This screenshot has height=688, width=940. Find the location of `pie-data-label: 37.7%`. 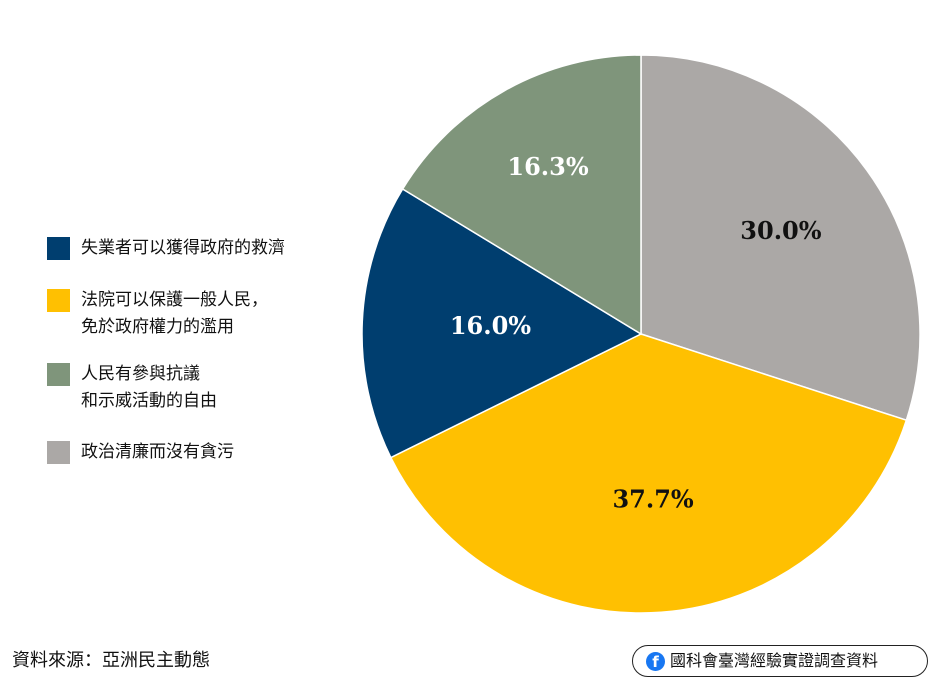

pie-data-label: 37.7% is located at coordinates (652, 498).